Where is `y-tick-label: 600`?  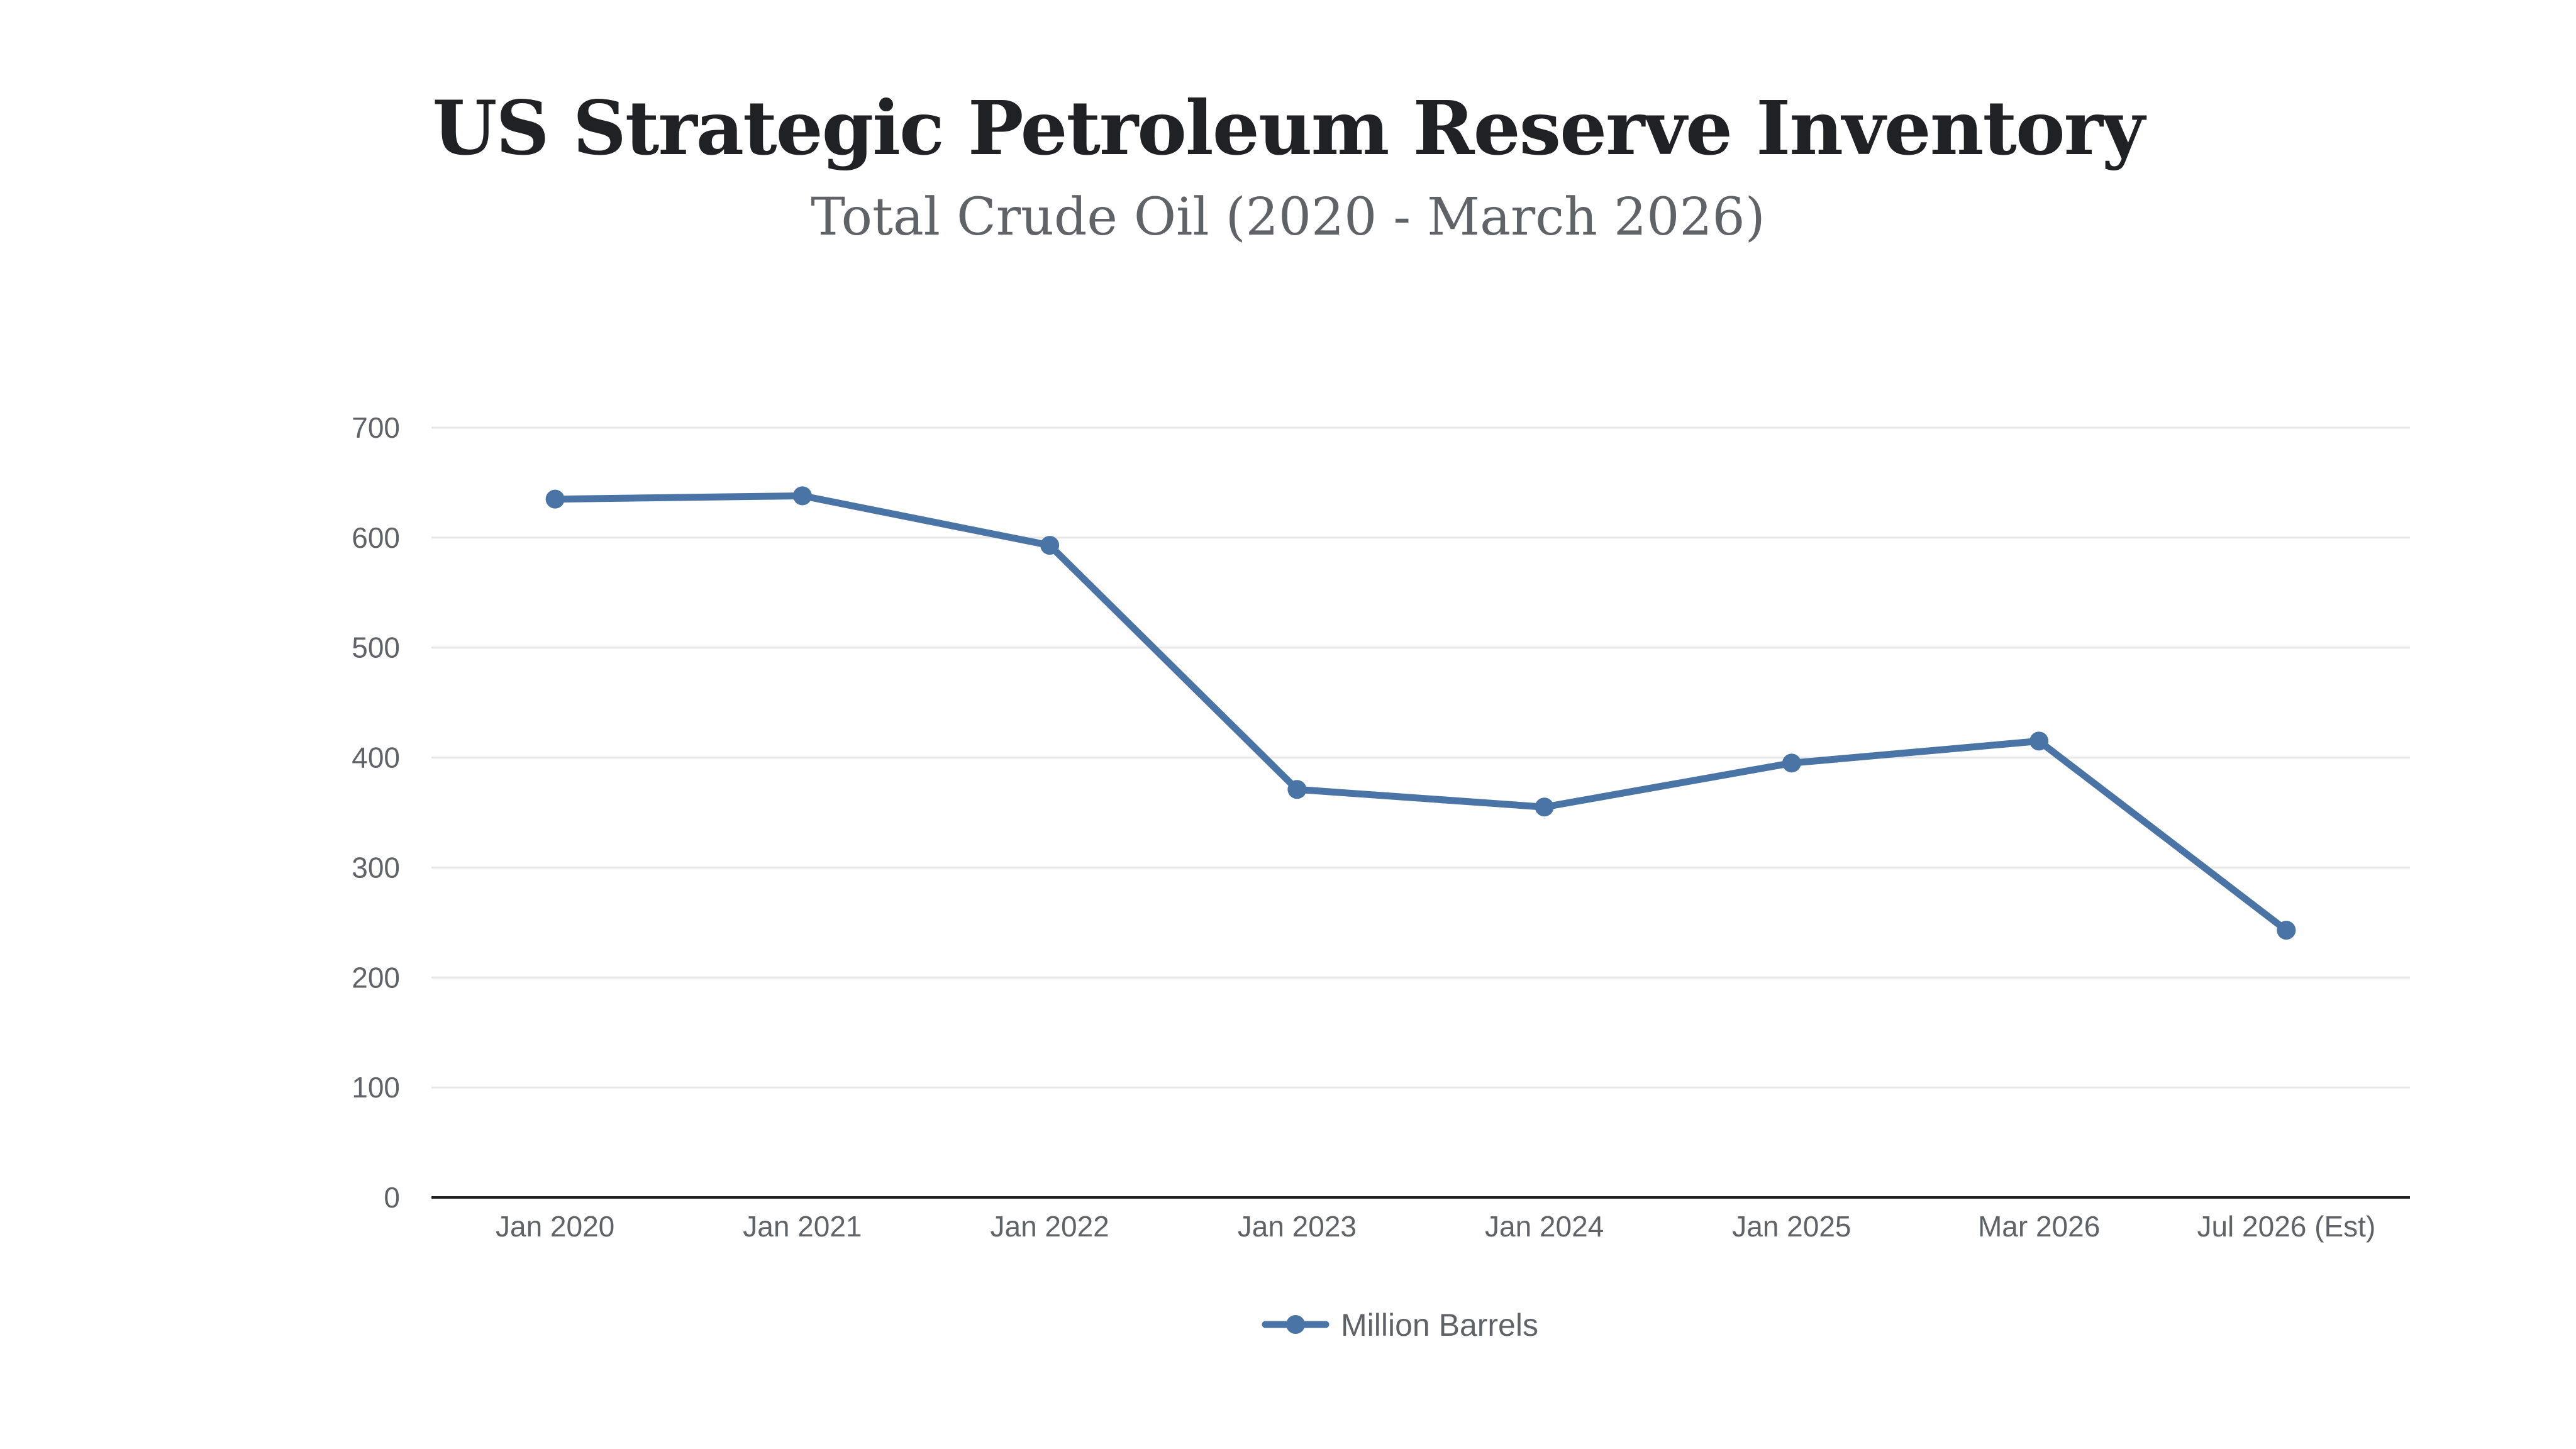
y-tick-label: 600 is located at coordinates (376, 537).